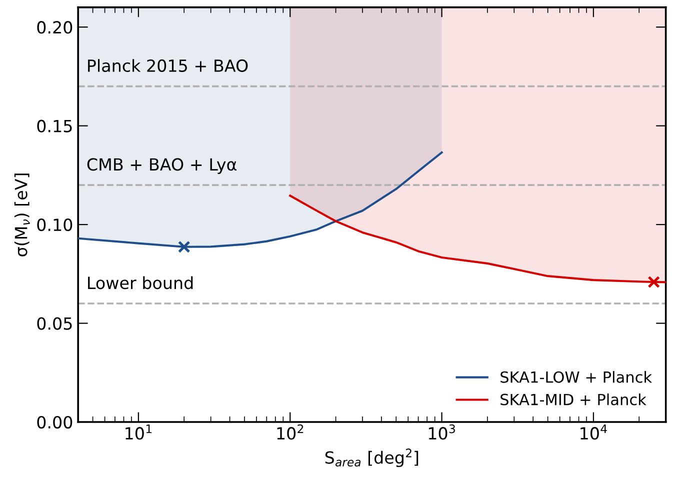 The width and height of the screenshot is (685, 489). What do you see at coordinates (54, 126) in the screenshot?
I see `y-tick-label: 0.15` at bounding box center [54, 126].